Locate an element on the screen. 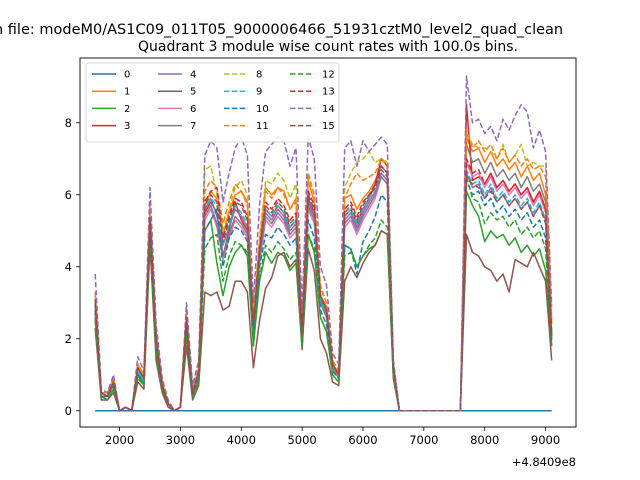 The height and width of the screenshot is (480, 640). y-tick-label: 2 is located at coordinates (68, 339).